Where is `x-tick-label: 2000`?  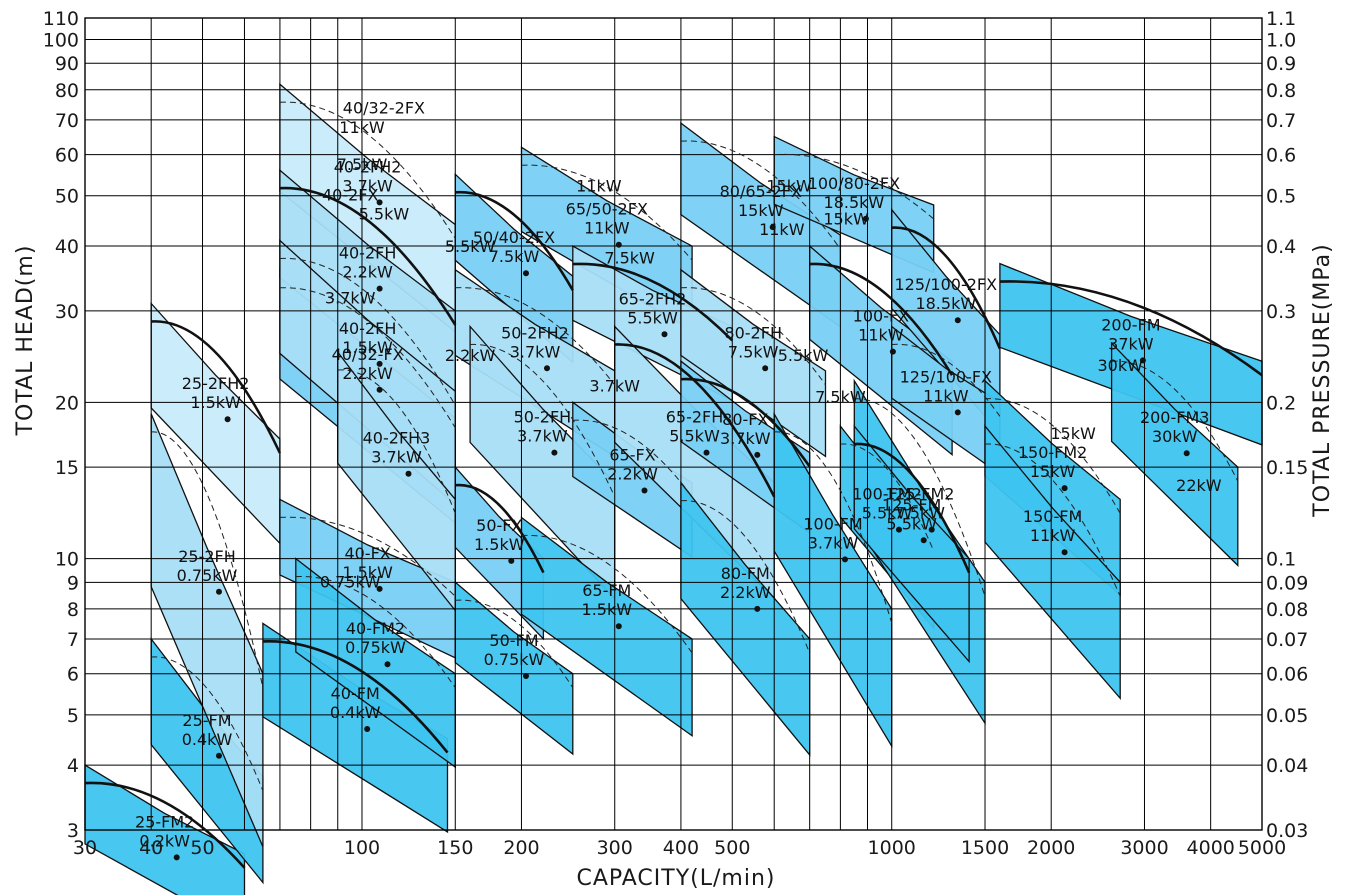
x-tick-label: 2000 is located at coordinates (1051, 848).